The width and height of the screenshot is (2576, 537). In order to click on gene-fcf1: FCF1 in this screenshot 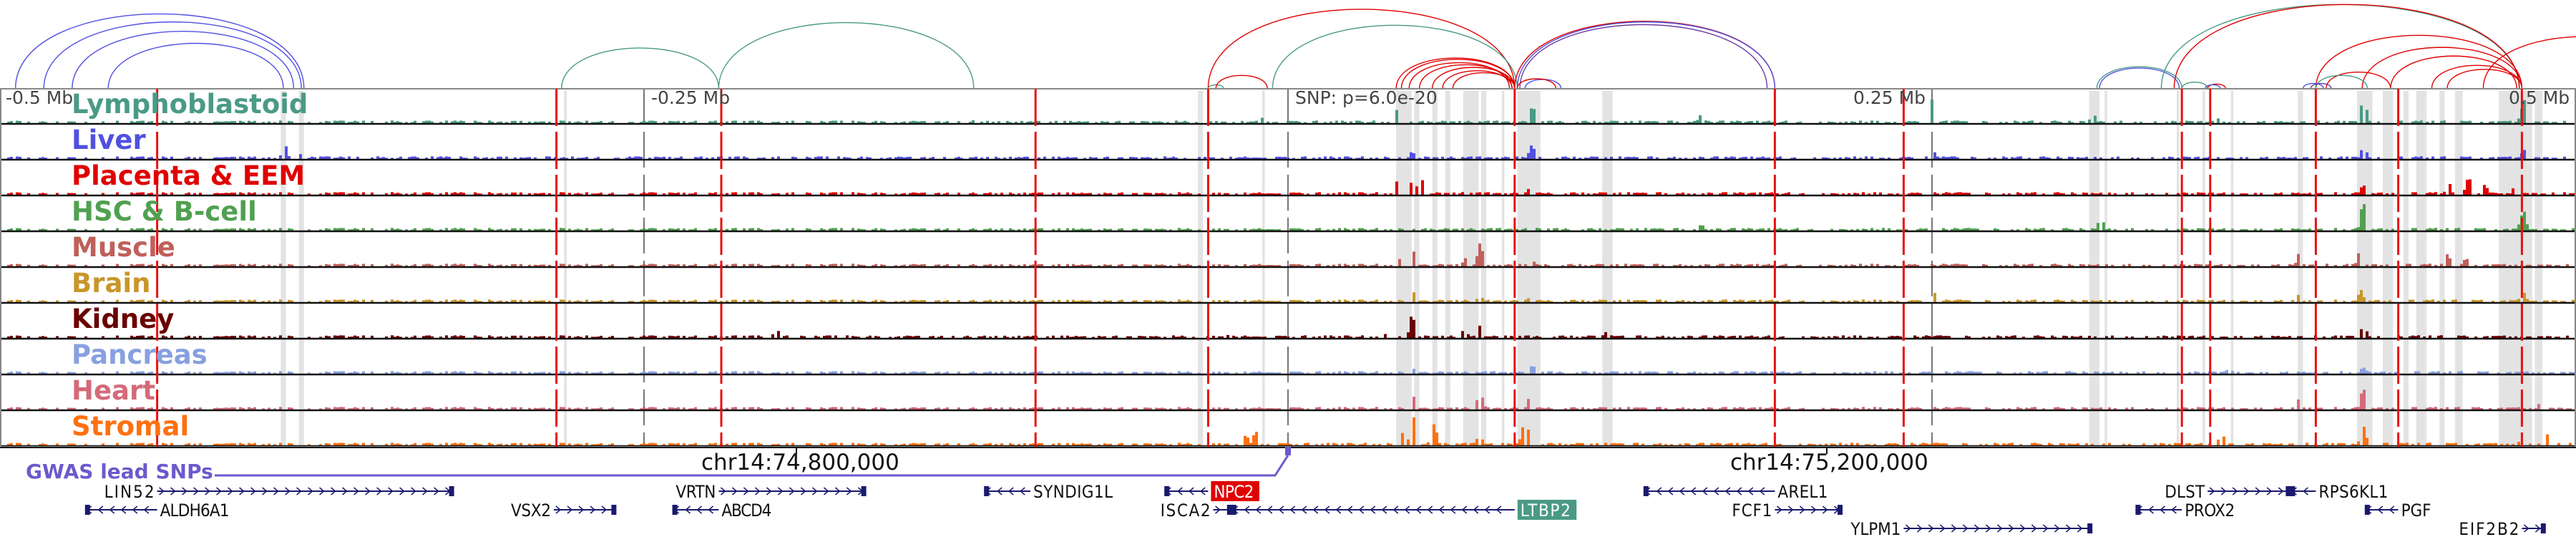, I will do `click(1787, 510)`.